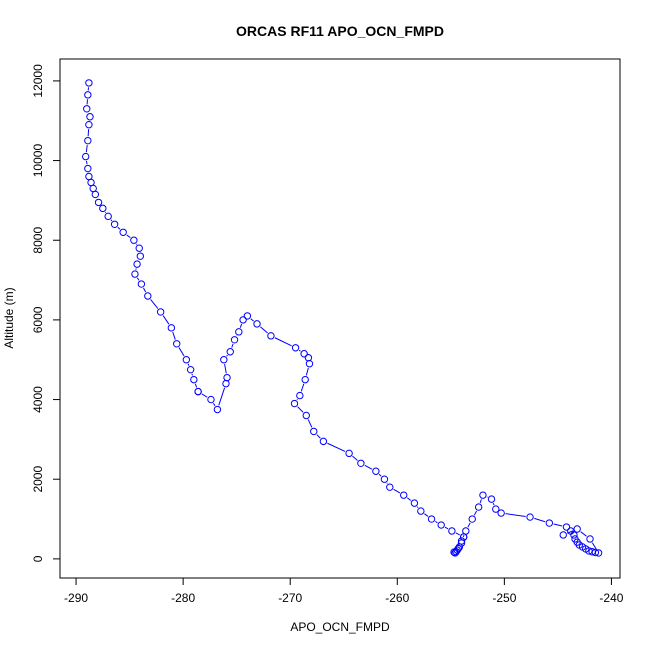 This screenshot has width=650, height=650. I want to click on y-tick-label: 10000, so click(38, 161).